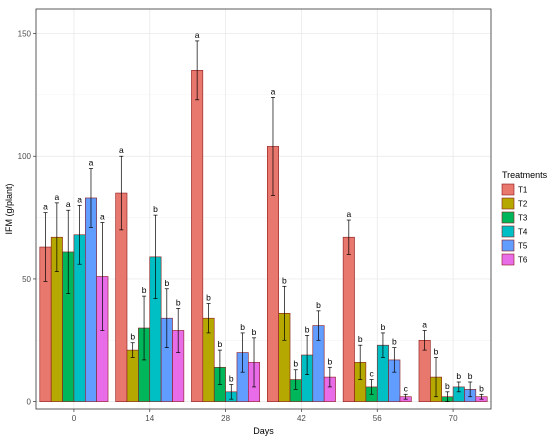  I want to click on legend-title: Treatments, so click(525, 175).